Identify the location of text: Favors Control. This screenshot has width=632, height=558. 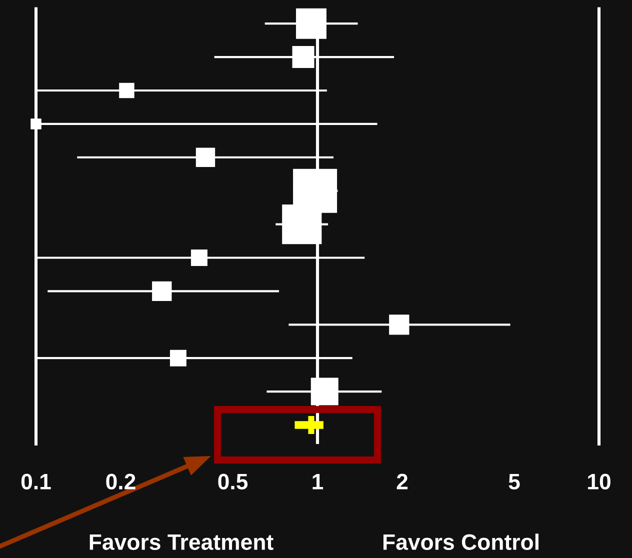
(460, 542).